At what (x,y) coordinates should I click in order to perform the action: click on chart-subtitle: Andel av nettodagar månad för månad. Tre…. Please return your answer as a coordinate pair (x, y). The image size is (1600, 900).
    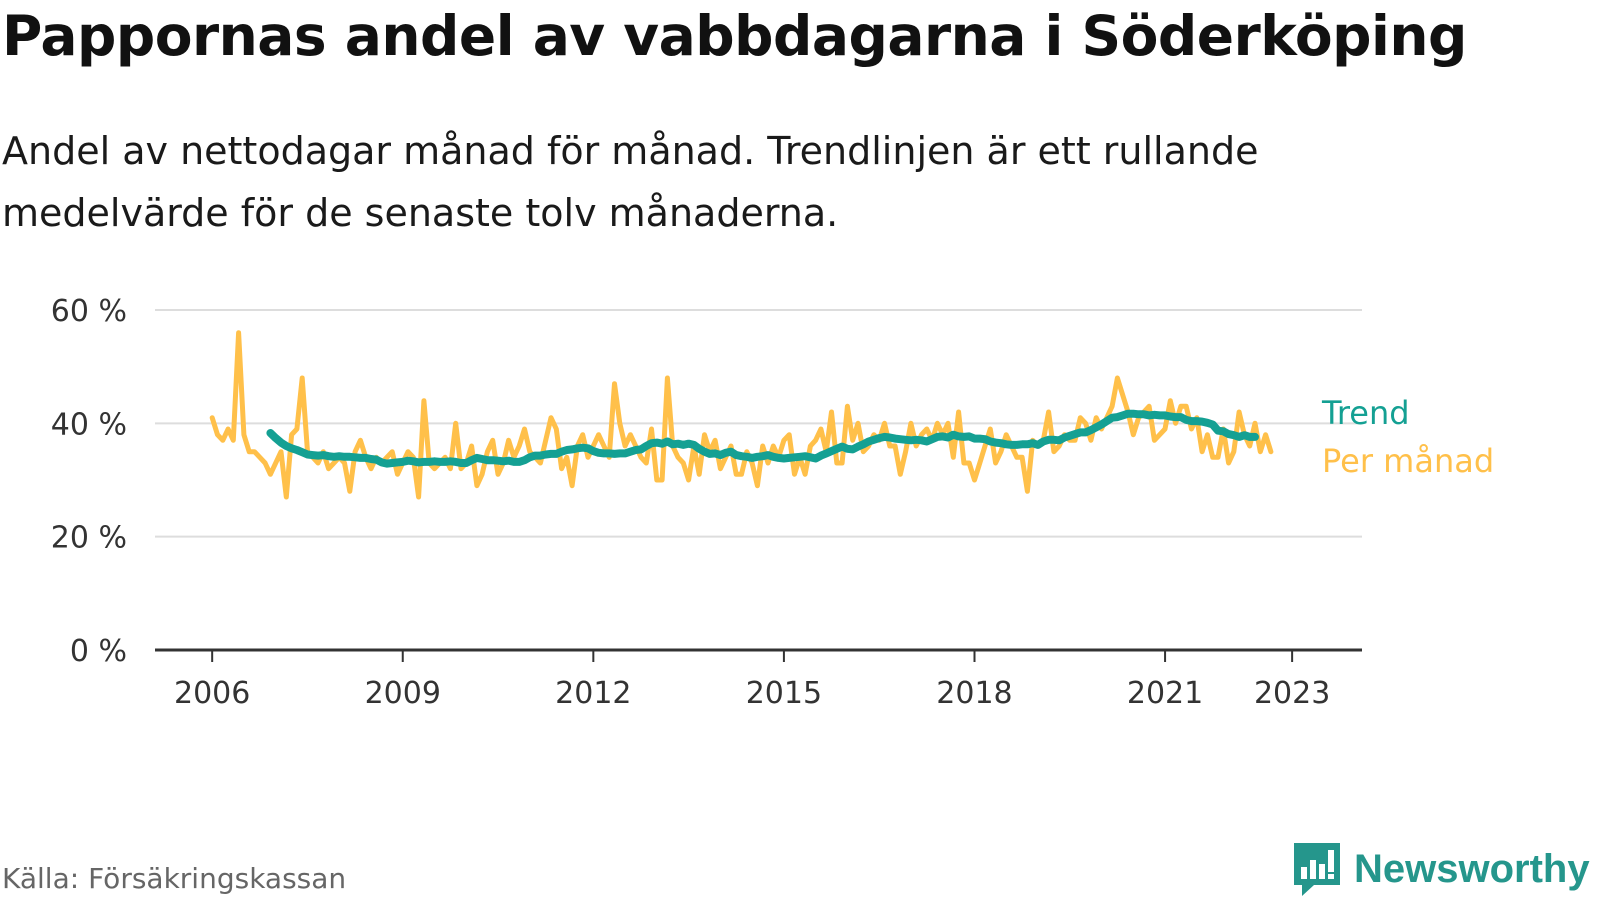
    Looking at the image, I should click on (630, 182).